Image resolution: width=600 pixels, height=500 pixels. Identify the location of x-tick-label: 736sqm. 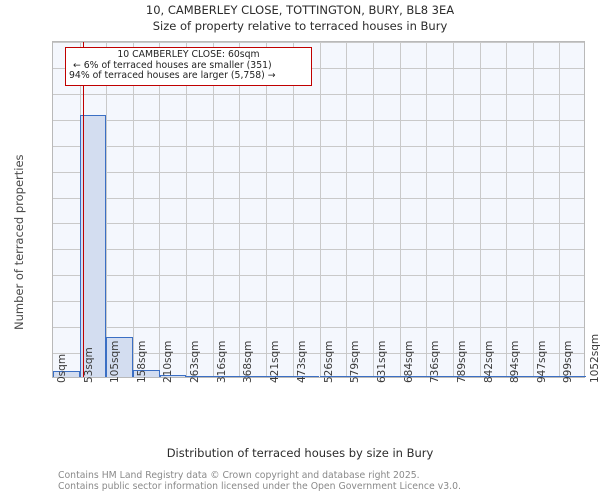
(434, 361).